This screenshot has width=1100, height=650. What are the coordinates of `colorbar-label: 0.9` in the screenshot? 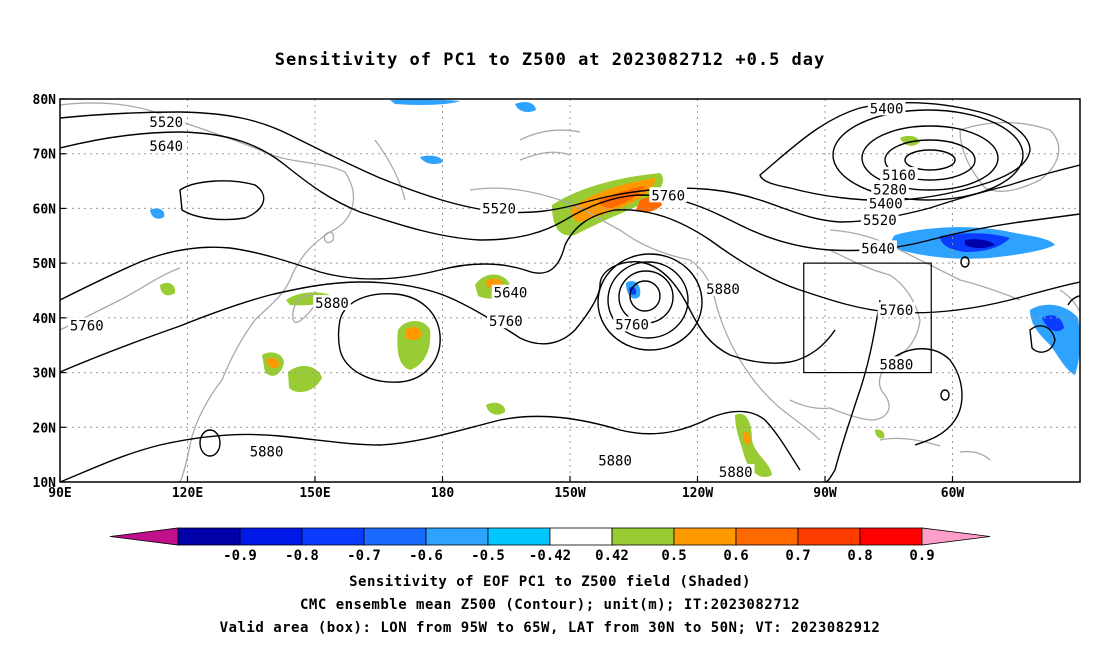 It's located at (921, 556).